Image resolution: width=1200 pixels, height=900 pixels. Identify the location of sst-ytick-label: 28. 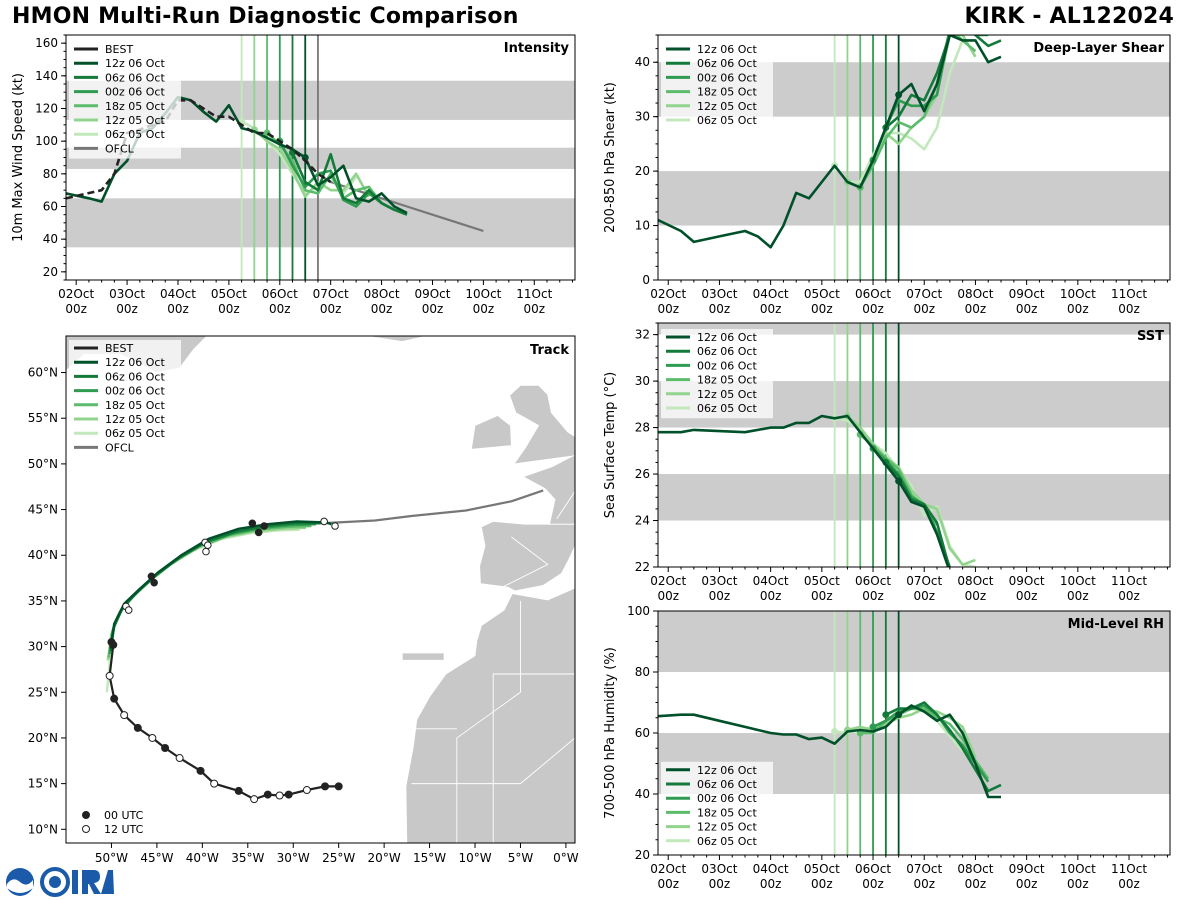
(642, 428).